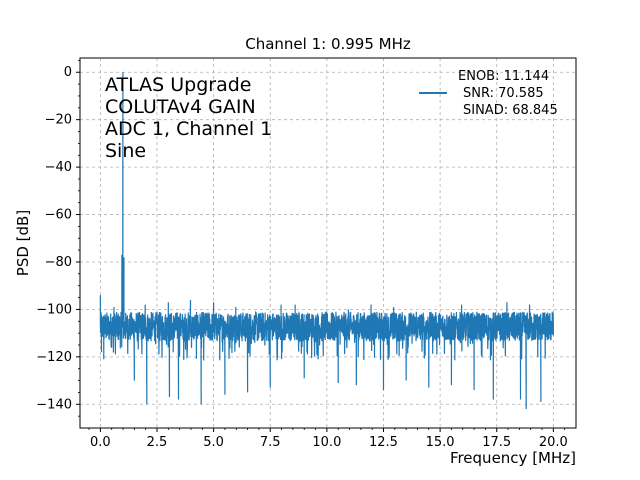 The image size is (640, 480). I want to click on legend-line-sinad: SINAD: 68.845, so click(510, 110).